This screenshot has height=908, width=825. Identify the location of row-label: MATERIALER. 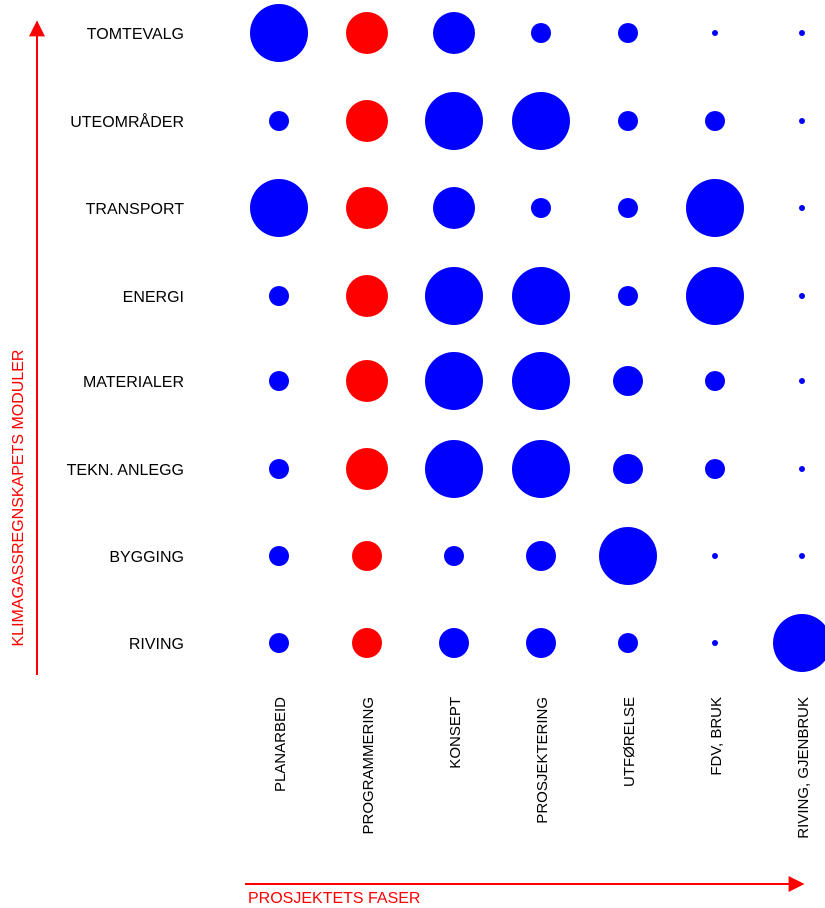
(133, 382).